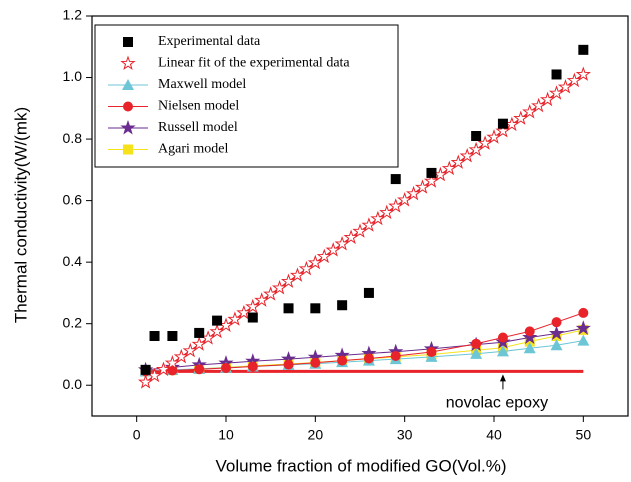 The image size is (631, 482). What do you see at coordinates (360, 465) in the screenshot?
I see `x-axis-label: Volume fraction of modified GO(Vol.%)` at bounding box center [360, 465].